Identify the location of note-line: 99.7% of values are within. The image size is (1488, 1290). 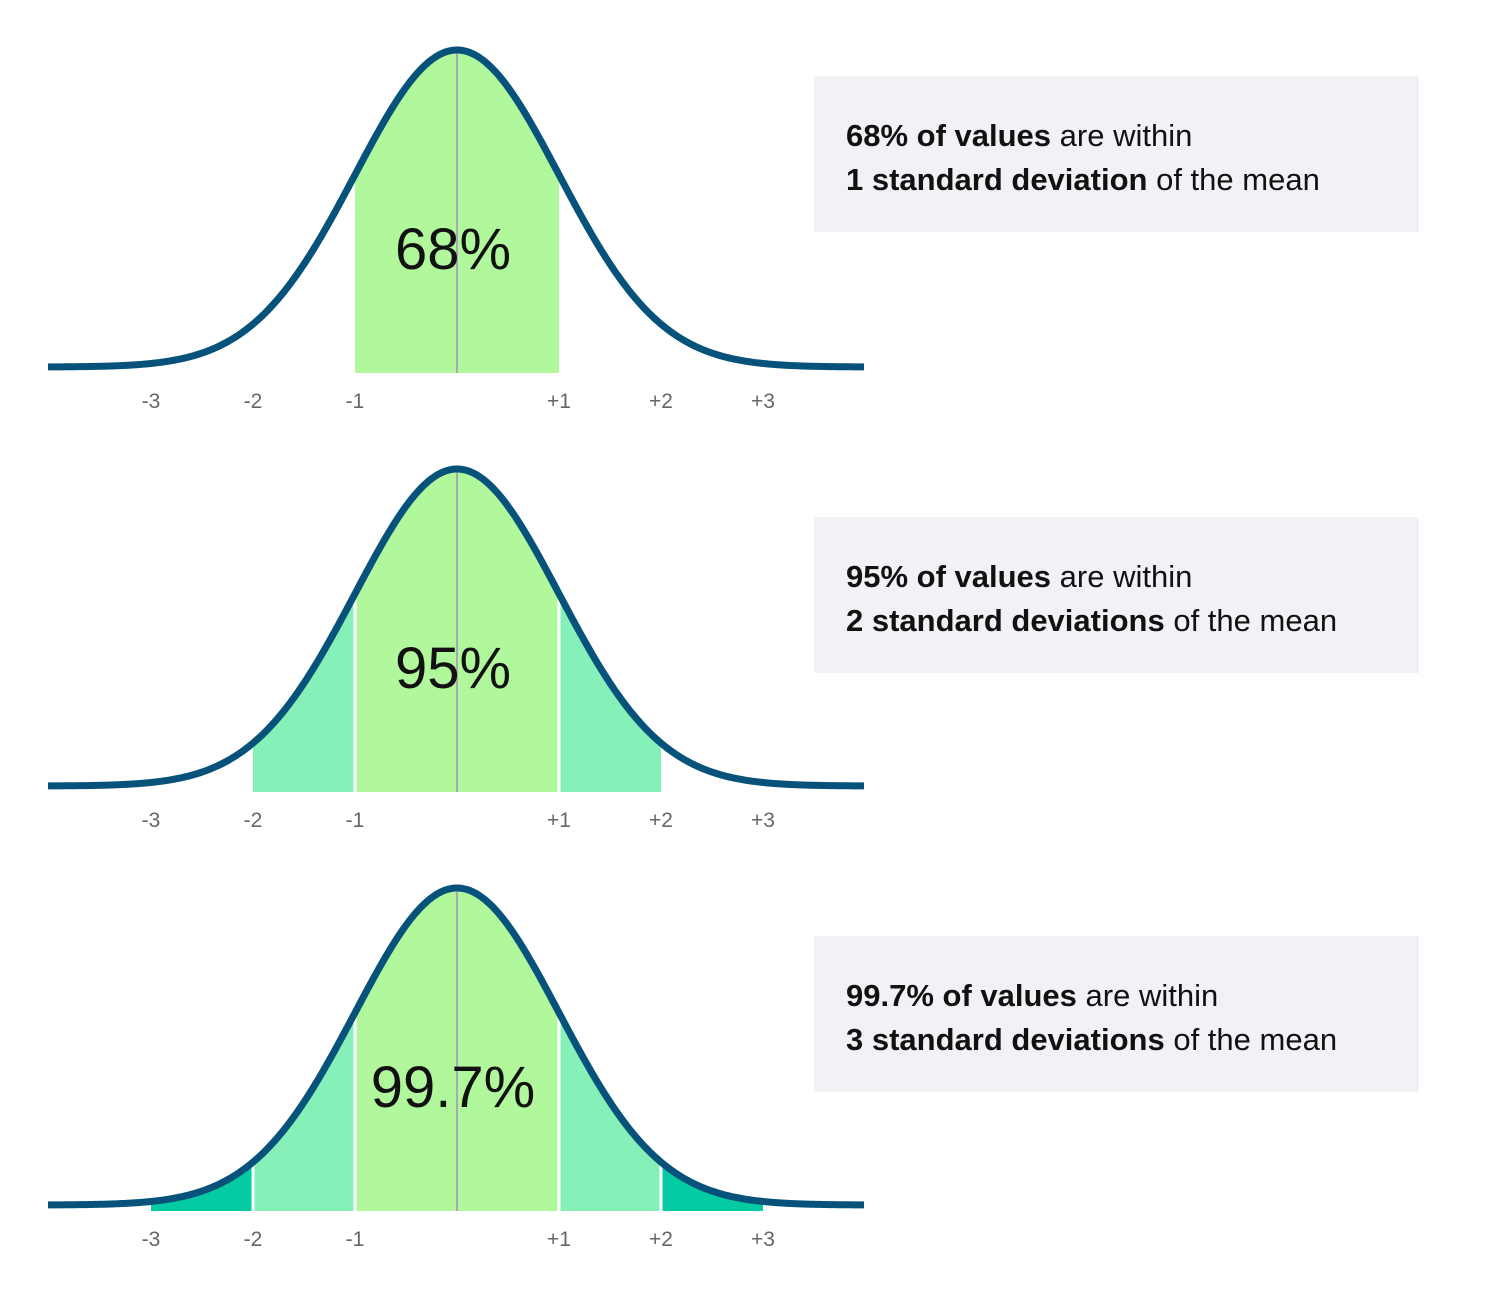
(1132, 996).